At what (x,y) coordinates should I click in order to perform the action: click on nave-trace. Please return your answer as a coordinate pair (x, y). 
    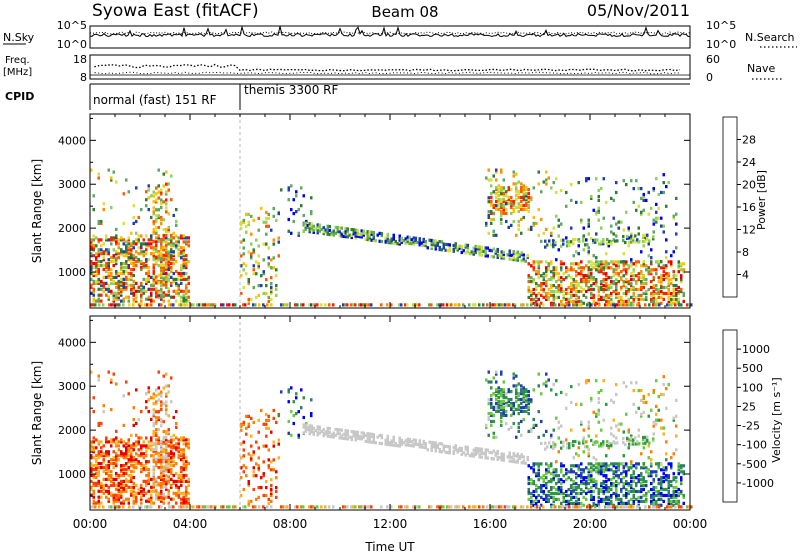
    Looking at the image, I should click on (387, 72).